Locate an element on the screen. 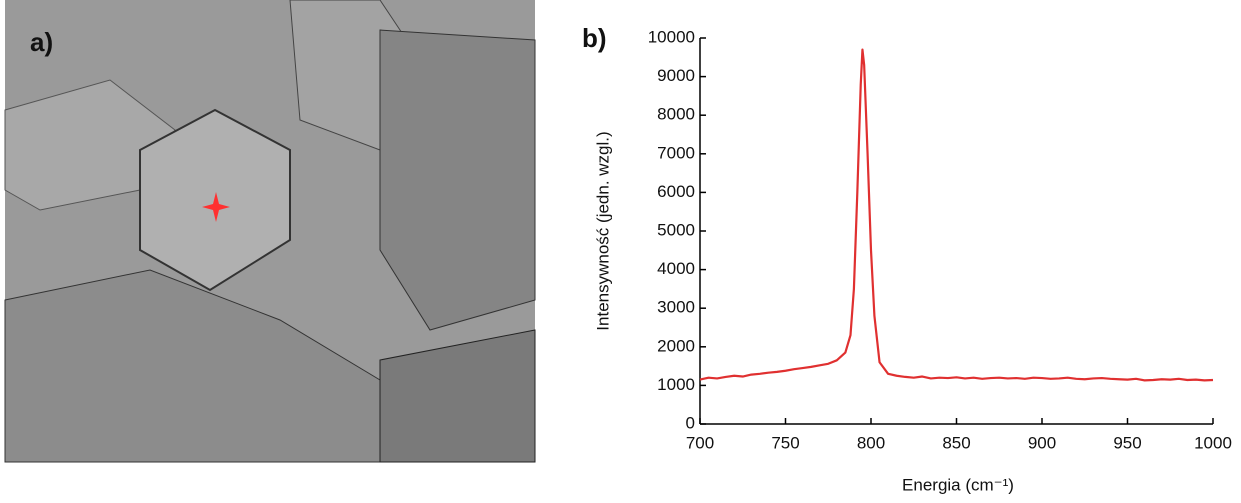 The image size is (1241, 503). x-tick-label: 700 is located at coordinates (700, 442).